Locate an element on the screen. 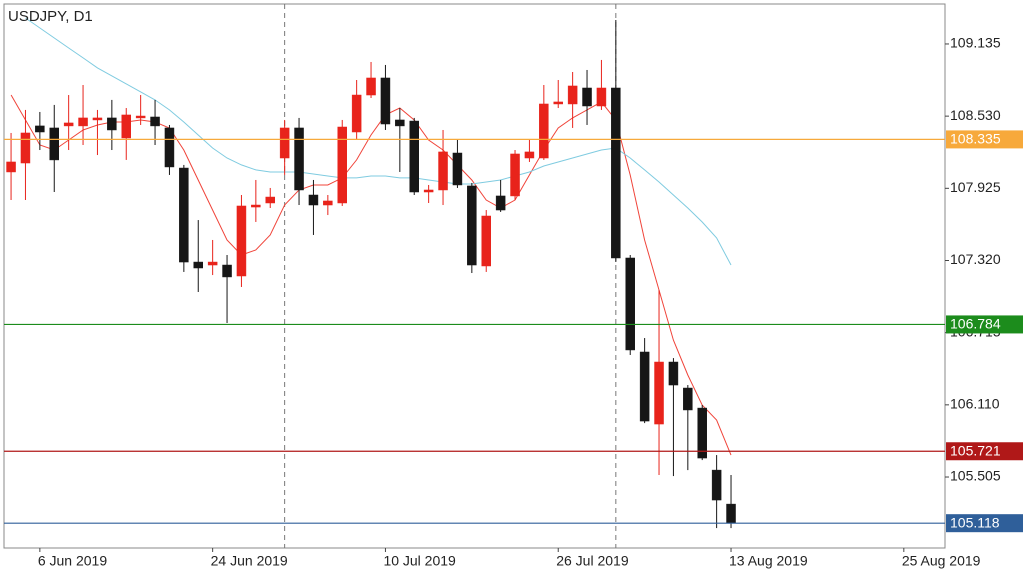 The width and height of the screenshot is (1024, 577). x-tick-label: 26 Jul 2019 is located at coordinates (592, 561).